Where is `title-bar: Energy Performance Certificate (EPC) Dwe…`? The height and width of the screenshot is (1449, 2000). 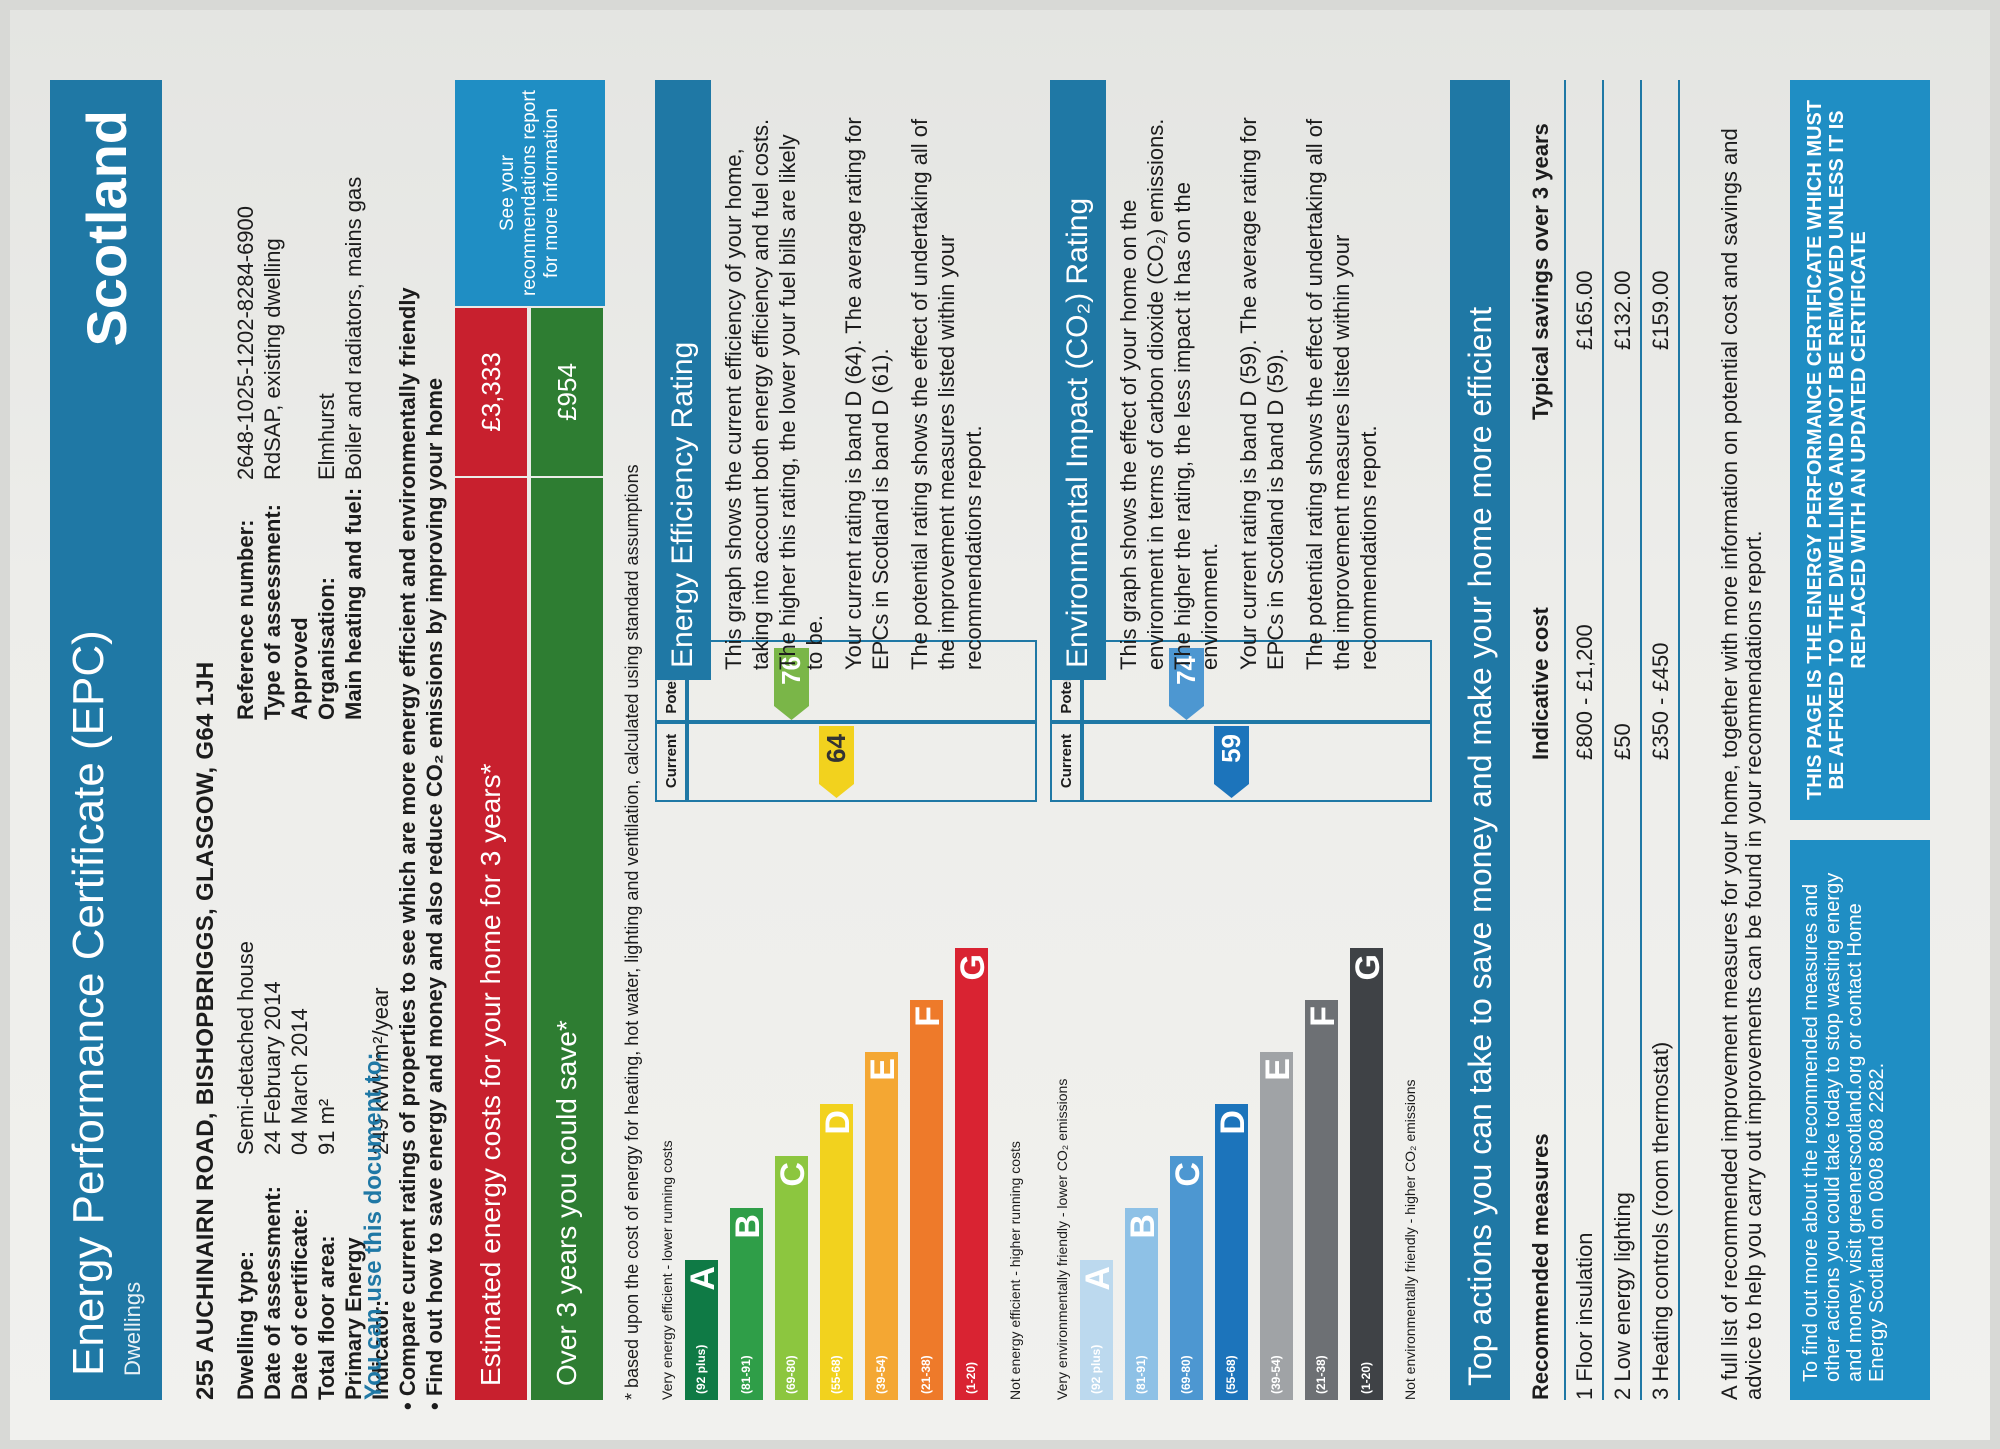 title-bar: Energy Performance Certificate (EPC) Dwe… is located at coordinates (106, 740).